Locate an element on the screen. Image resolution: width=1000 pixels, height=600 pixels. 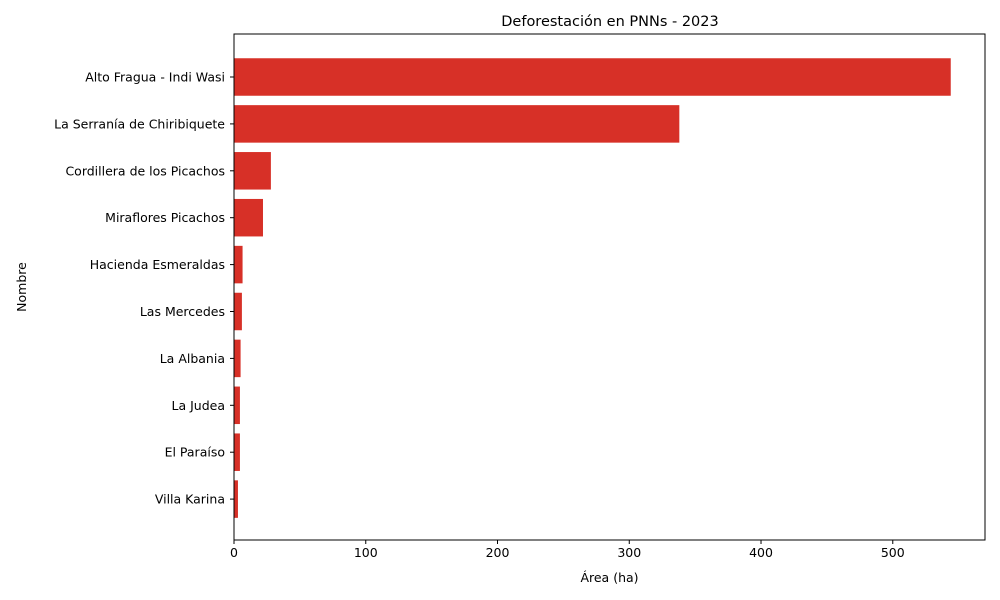
bar-miraflores-picachos is located at coordinates (248, 217).